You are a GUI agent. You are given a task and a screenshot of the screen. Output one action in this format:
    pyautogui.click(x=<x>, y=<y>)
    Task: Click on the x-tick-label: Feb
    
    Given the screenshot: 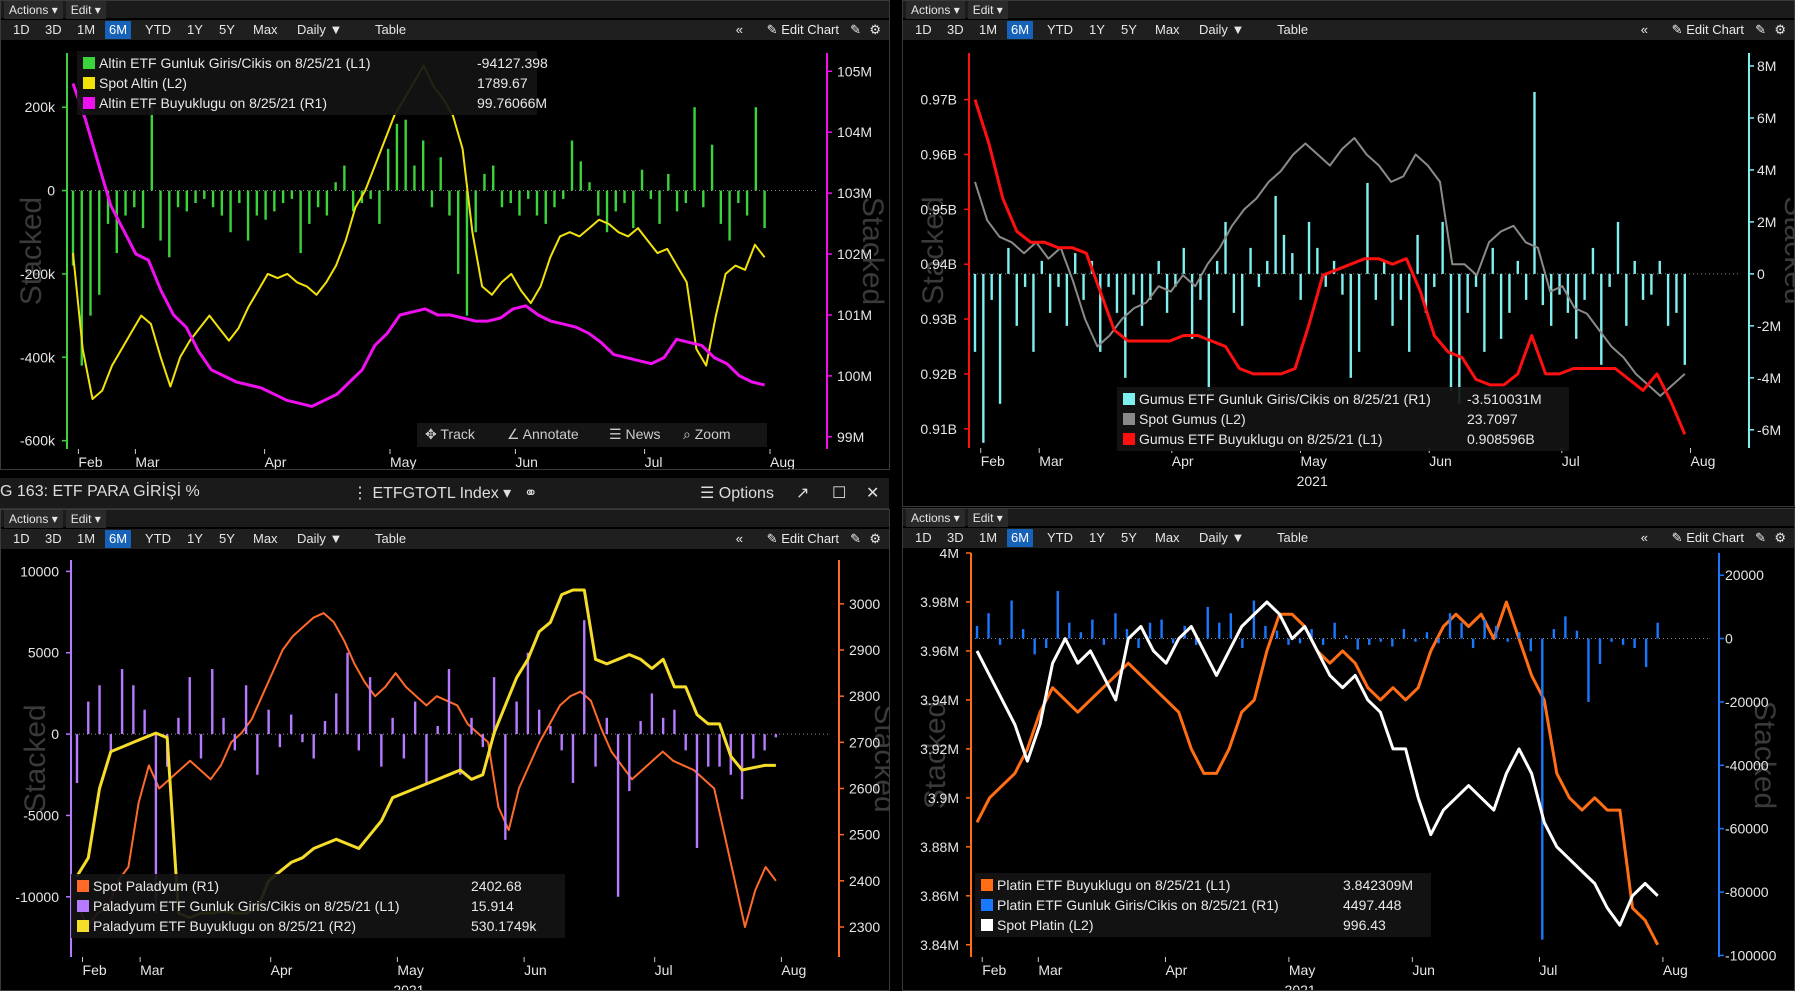 What is the action you would take?
    pyautogui.click(x=90, y=461)
    